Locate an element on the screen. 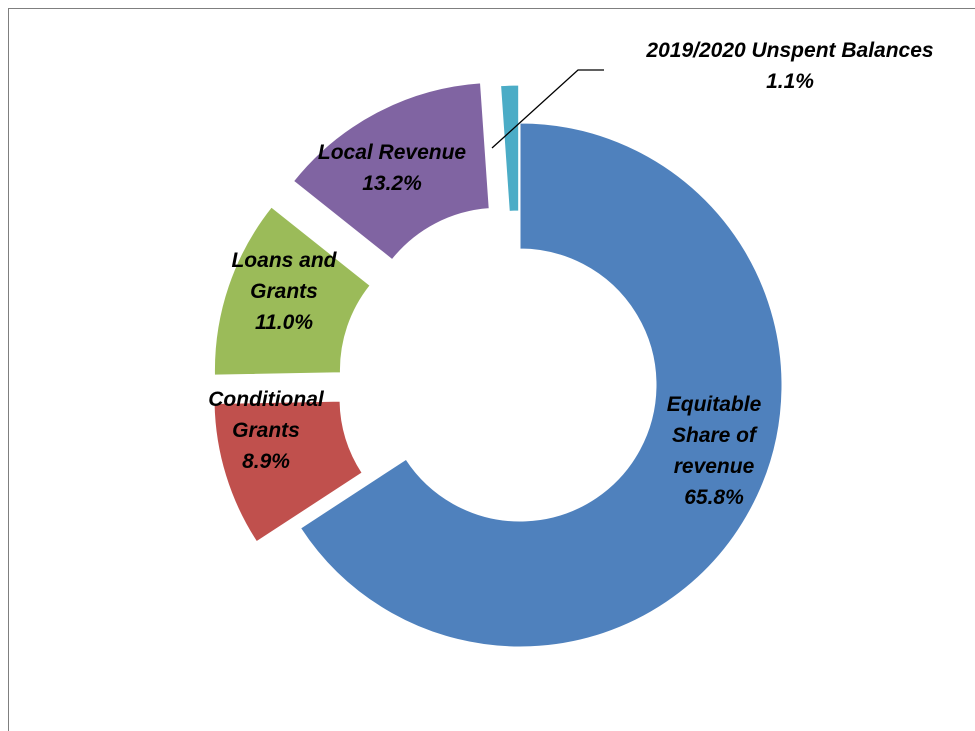 Image resolution: width=975 pixels, height=731 pixels. data-label-conditional-grants: Conditional Grants 8.9% is located at coordinates (266, 430).